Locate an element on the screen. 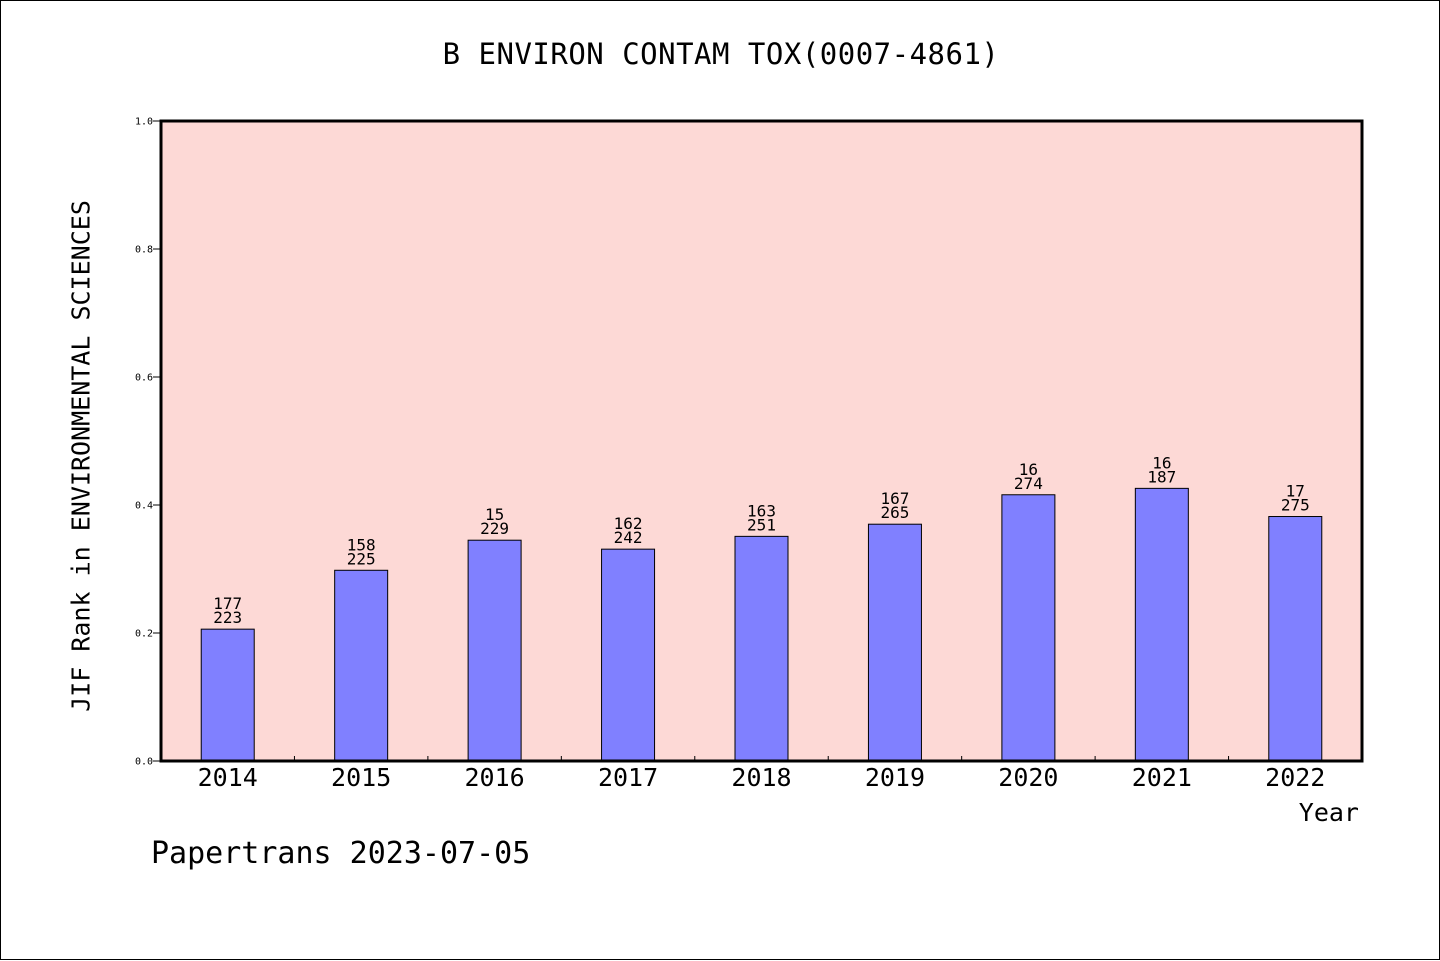 The width and height of the screenshot is (1440, 961). bar-total-label: 274 is located at coordinates (1028, 483).